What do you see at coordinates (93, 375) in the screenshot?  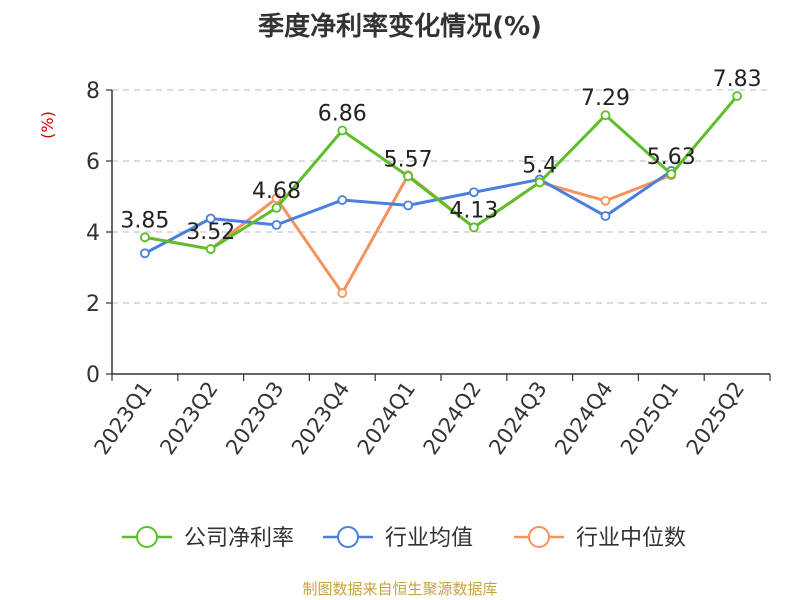 I see `y-tick-label: 0` at bounding box center [93, 375].